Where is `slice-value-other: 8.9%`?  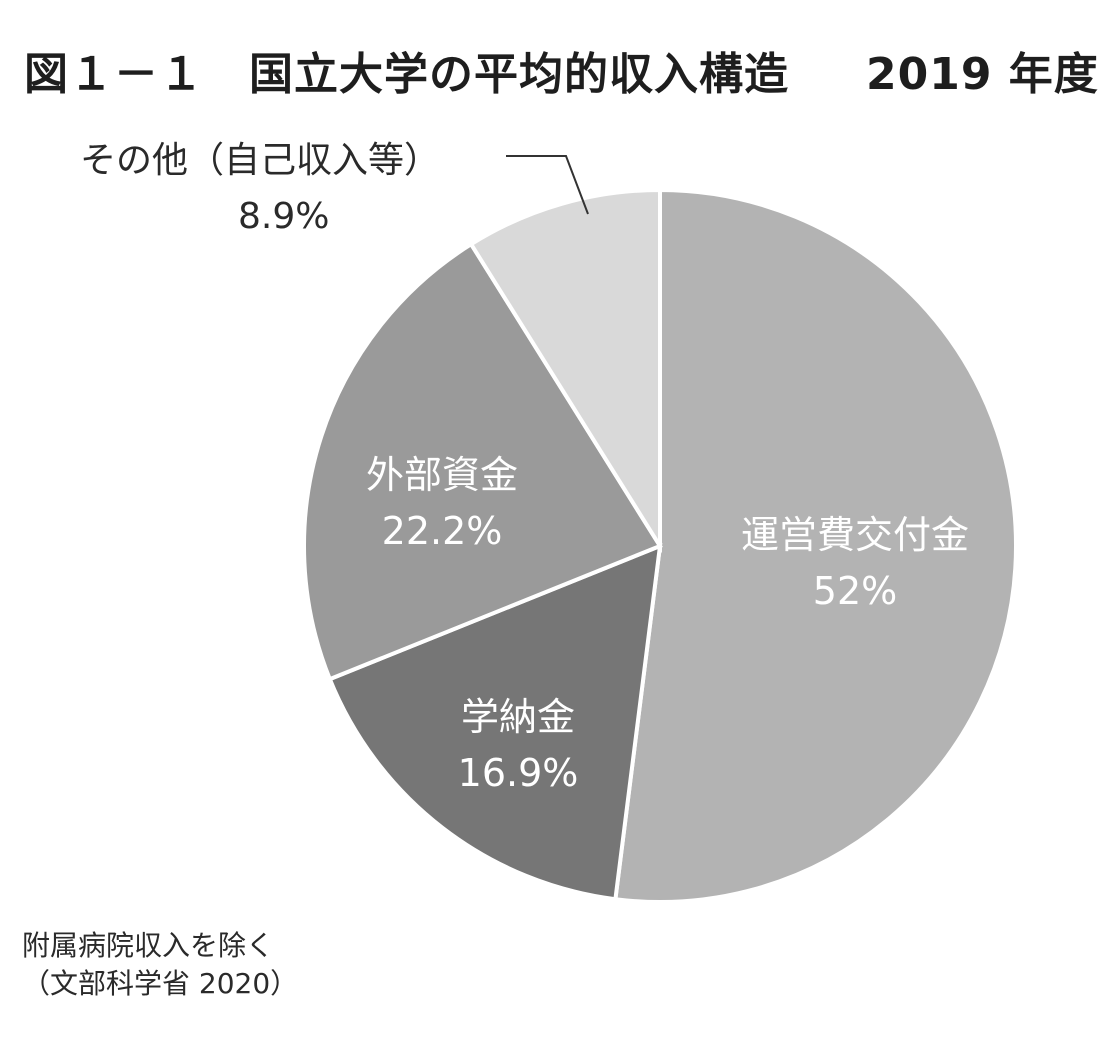 slice-value-other: 8.9% is located at coordinates (283, 216).